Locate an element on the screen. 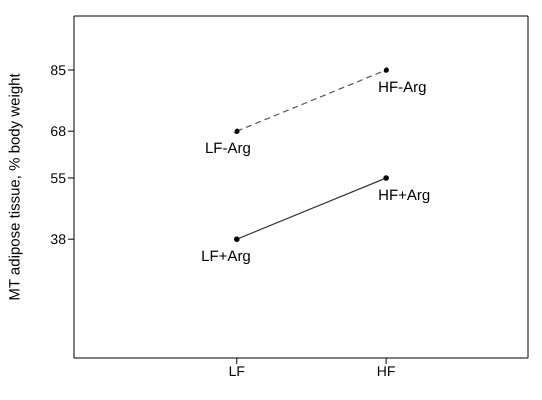  x-tick-label: LF is located at coordinates (236, 370).